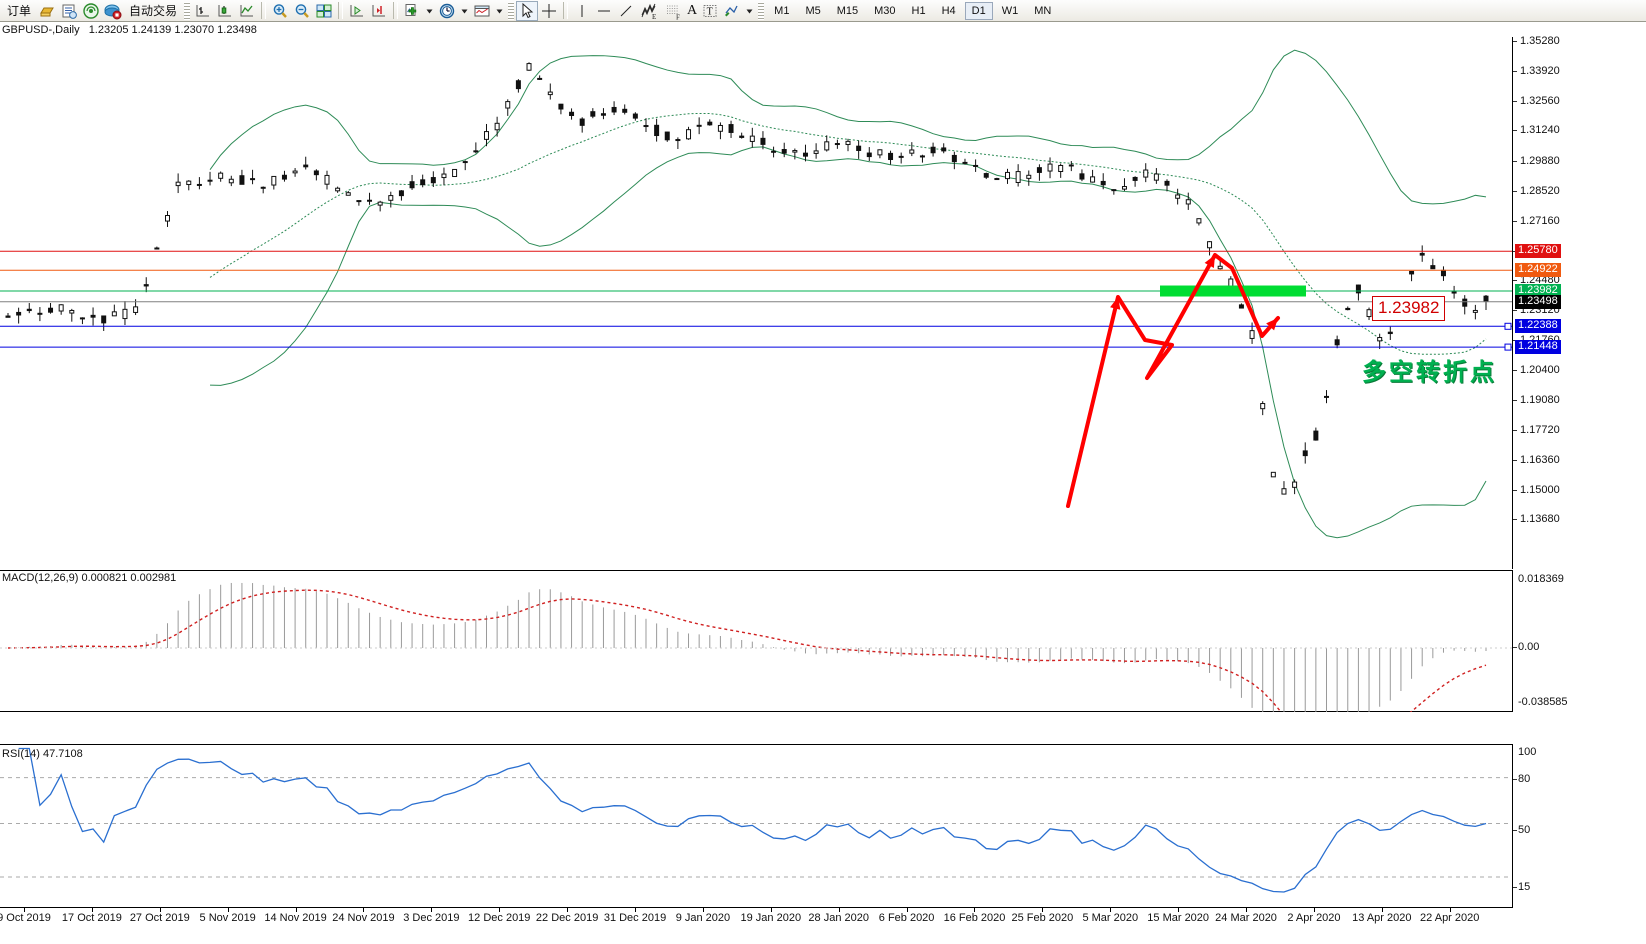 The height and width of the screenshot is (944, 1646). What do you see at coordinates (635, 918) in the screenshot?
I see `date-axis-label: 31 Dec 2019` at bounding box center [635, 918].